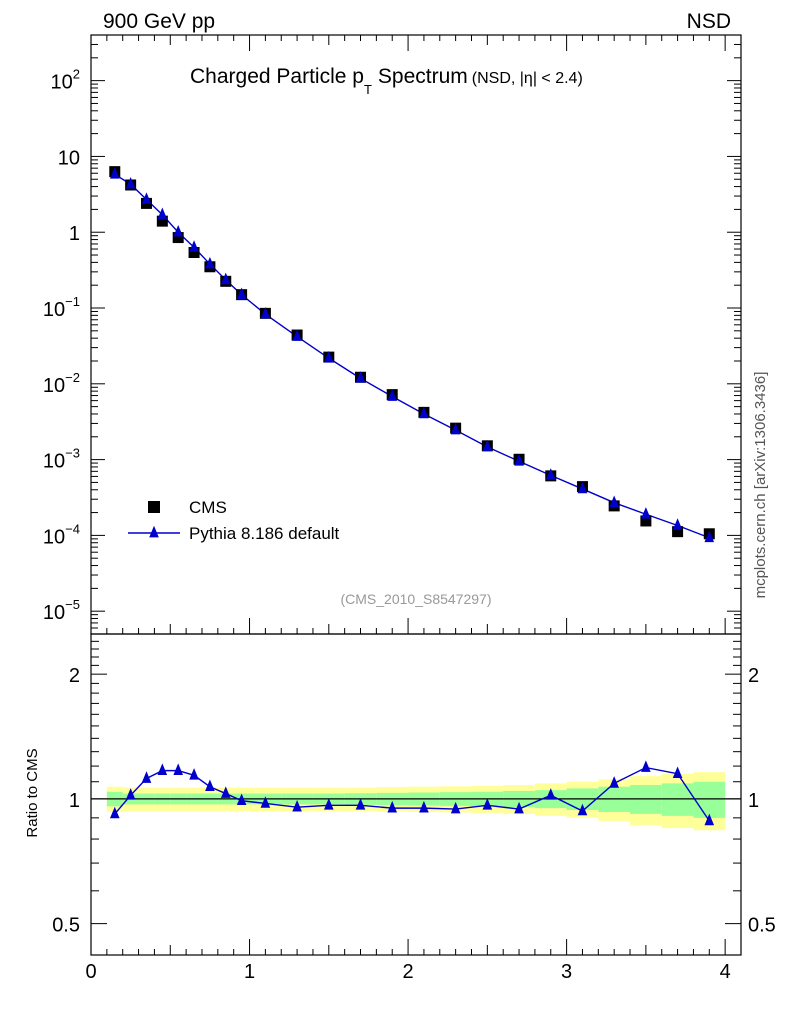 This screenshot has height=1029, width=786. Describe the element at coordinates (368, 89) in the screenshot. I see `chart-title-sub: T` at that location.